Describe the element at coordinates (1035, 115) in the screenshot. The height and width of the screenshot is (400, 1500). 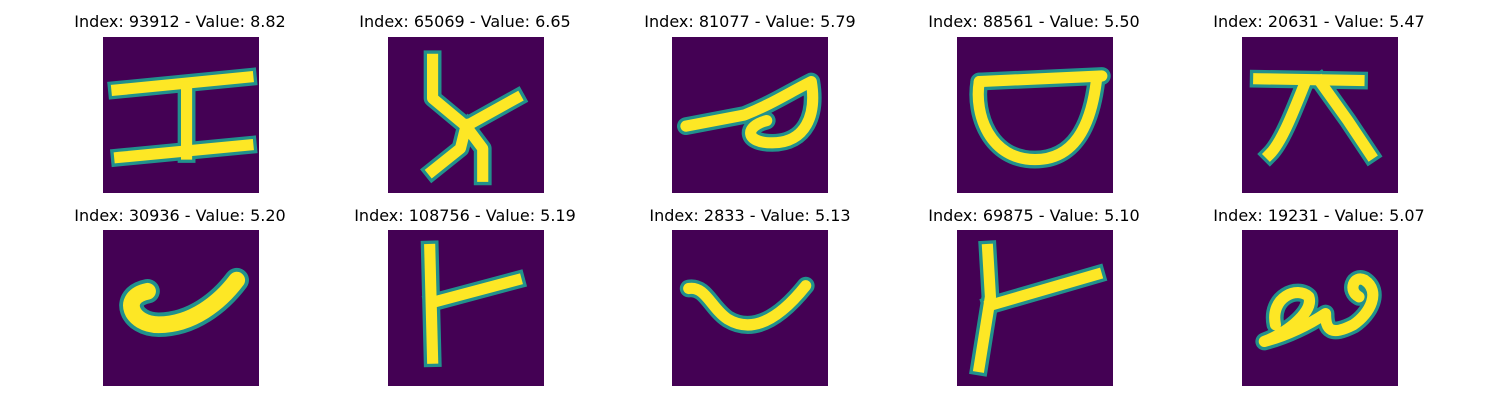
I see `bowl-glyph` at that location.